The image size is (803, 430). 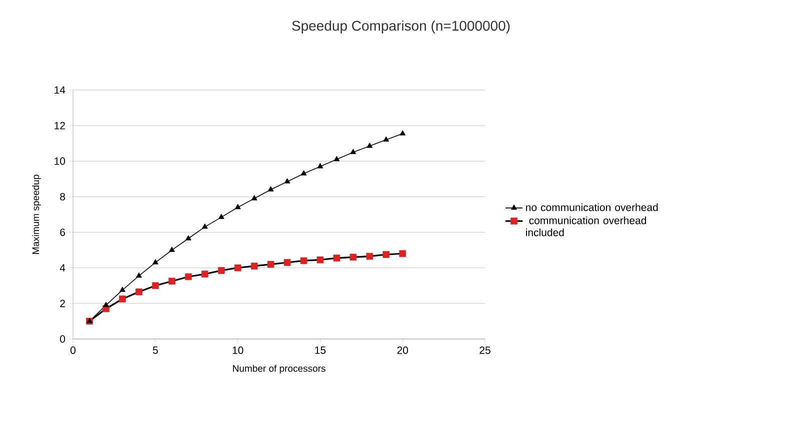 I want to click on chart-title: Speedup Comparison (n=1000000), so click(x=401, y=27).